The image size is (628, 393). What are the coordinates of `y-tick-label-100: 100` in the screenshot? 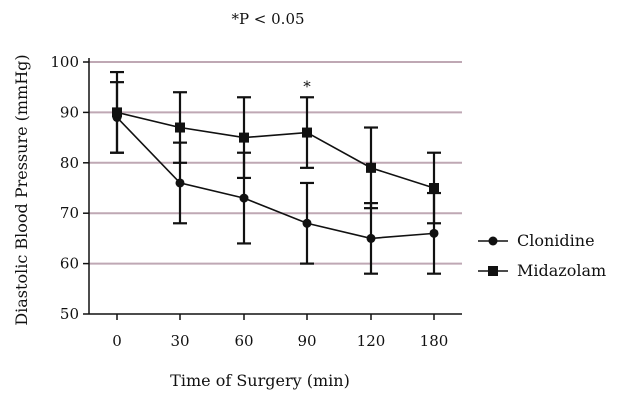 It's located at (64, 62).